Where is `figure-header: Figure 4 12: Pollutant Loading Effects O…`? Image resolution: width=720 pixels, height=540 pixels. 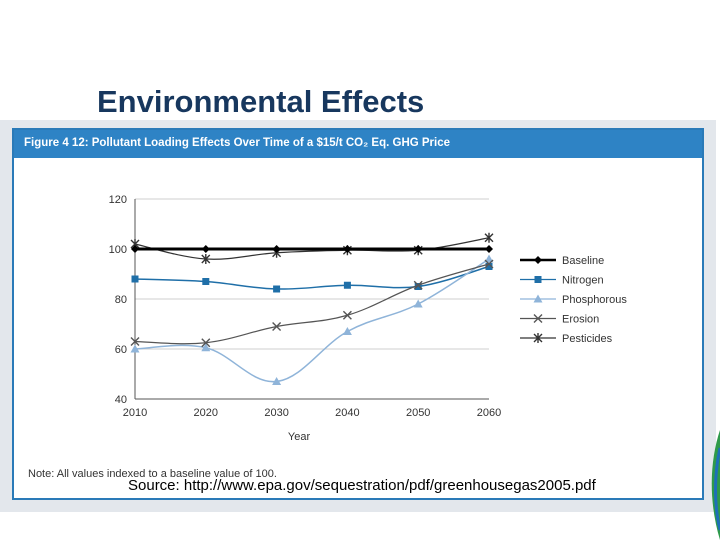 figure-header: Figure 4 12: Pollutant Loading Effects O… is located at coordinates (358, 144).